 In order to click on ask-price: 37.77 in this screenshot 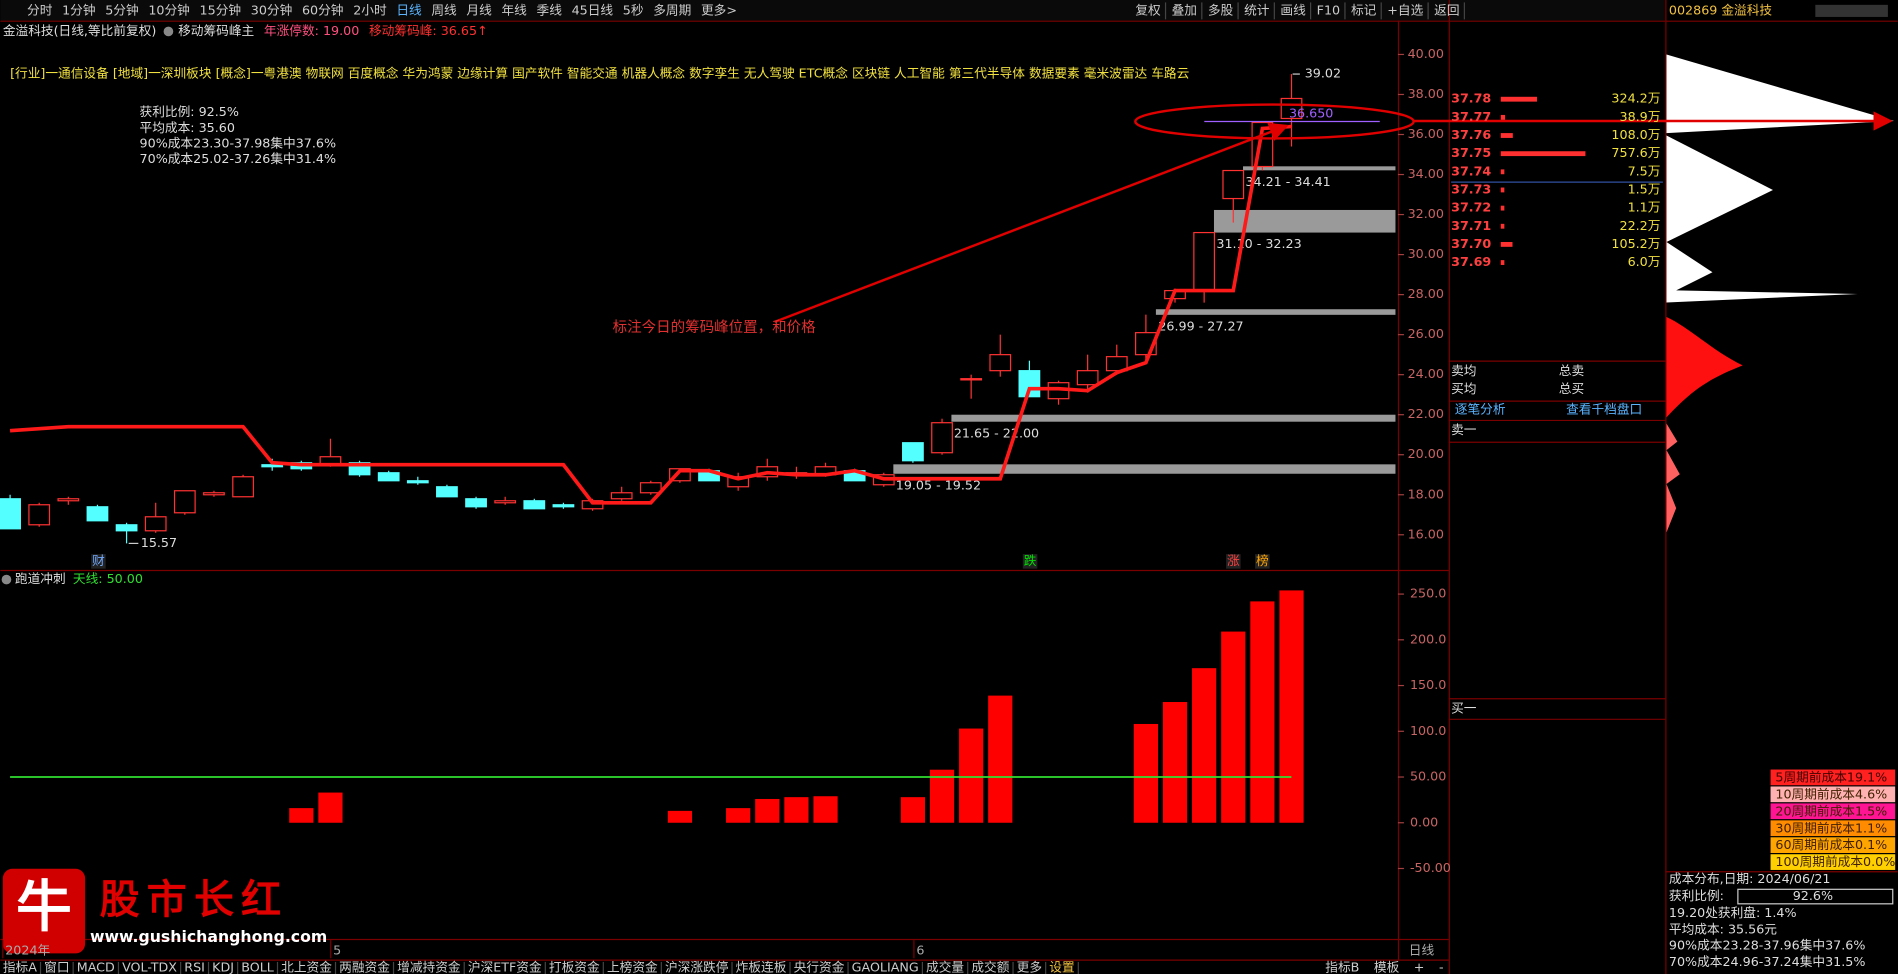, I will do `click(1471, 116)`.